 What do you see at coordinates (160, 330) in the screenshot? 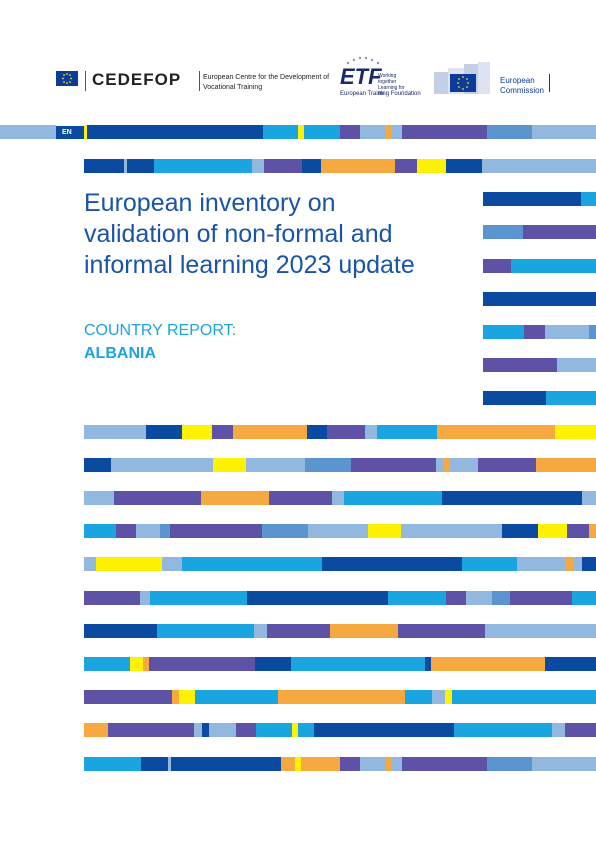
I see `report-subtitle: COUNTRY REPORT:` at bounding box center [160, 330].